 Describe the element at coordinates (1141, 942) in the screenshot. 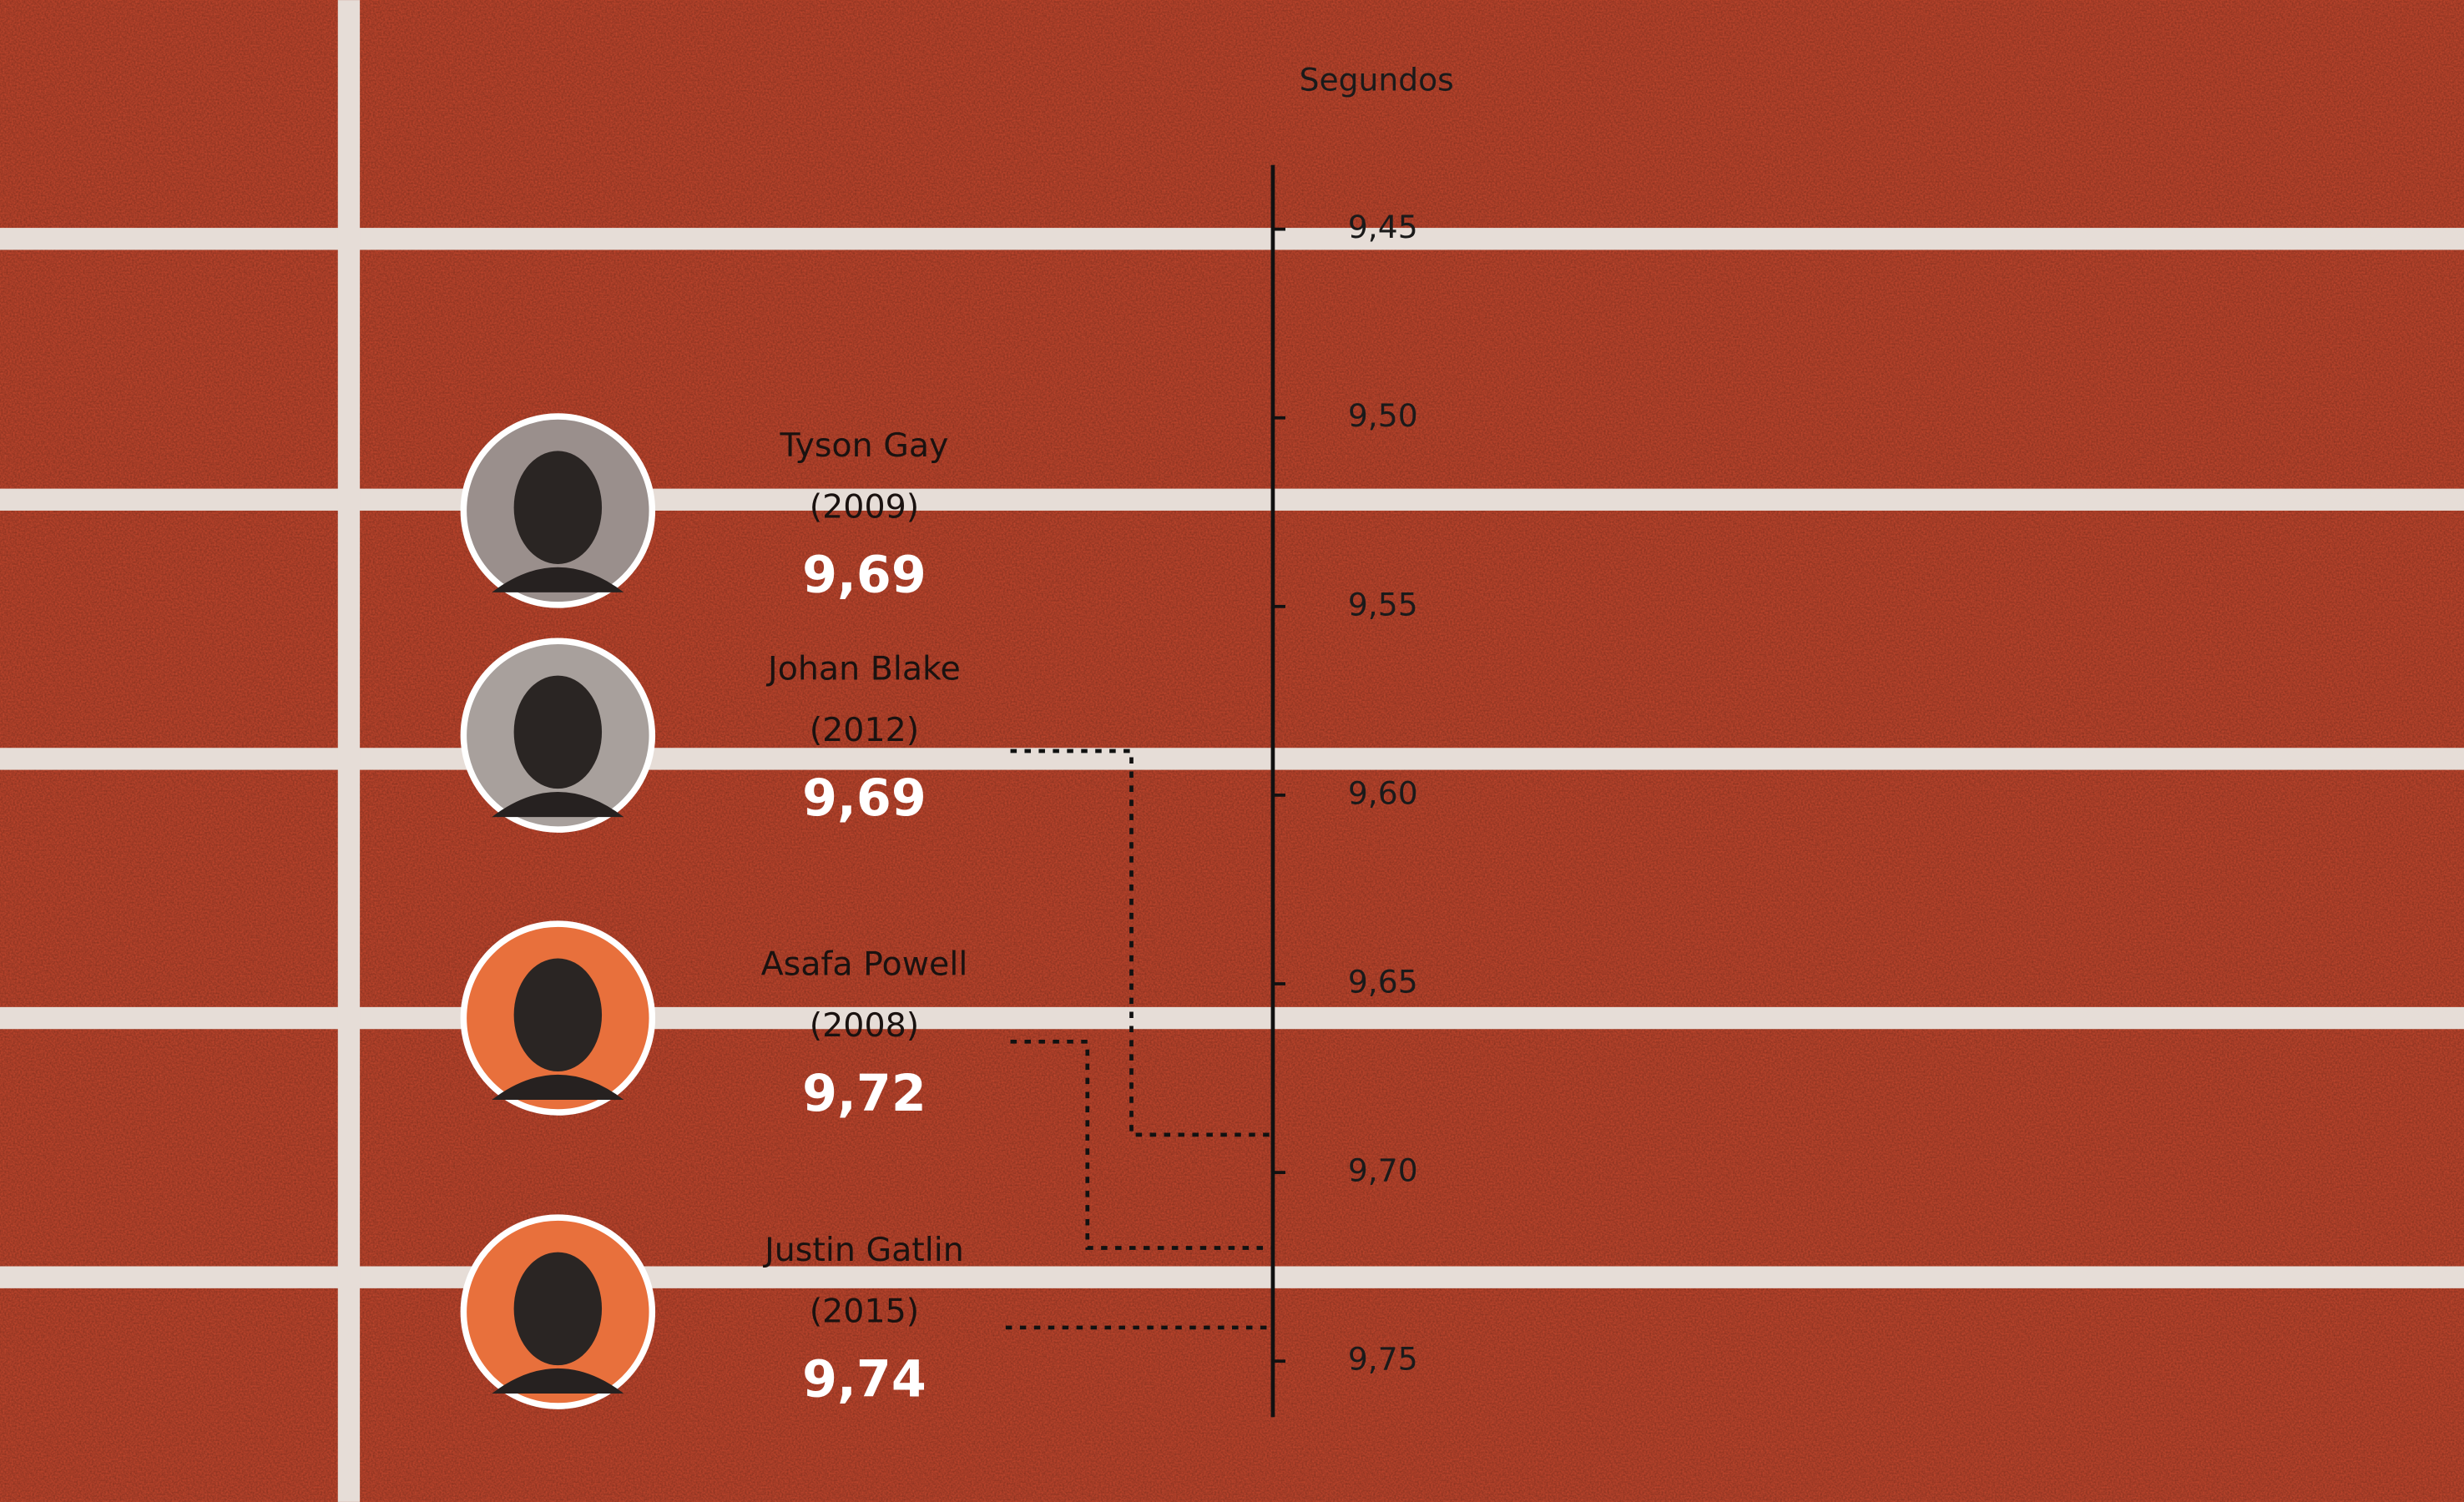

I see `time-connector` at that location.